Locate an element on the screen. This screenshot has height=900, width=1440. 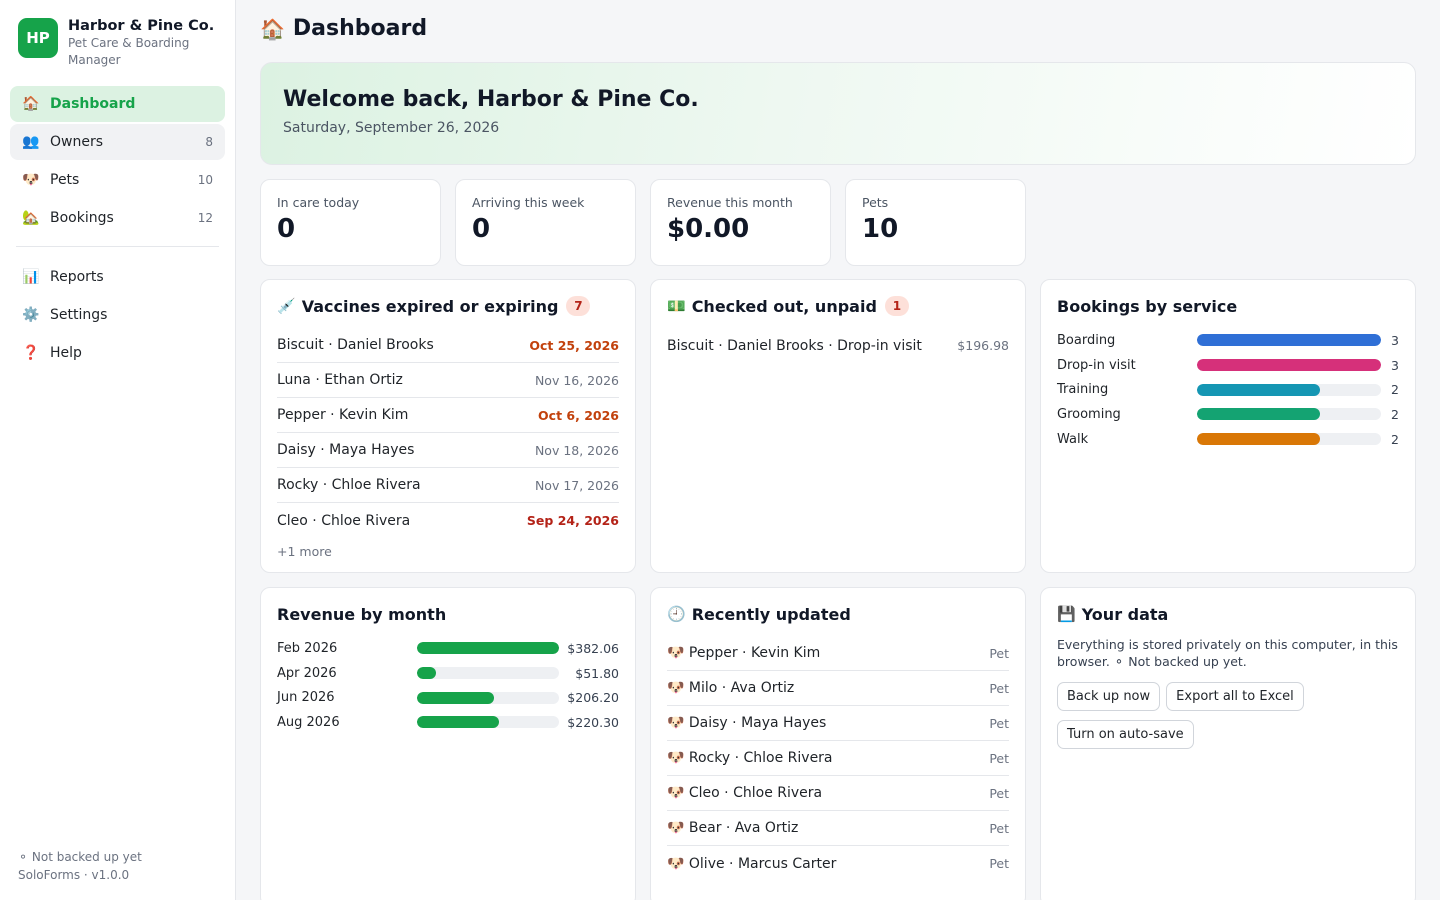
sidebar-item-settings: ⚙️ Settings is located at coordinates (117, 315).